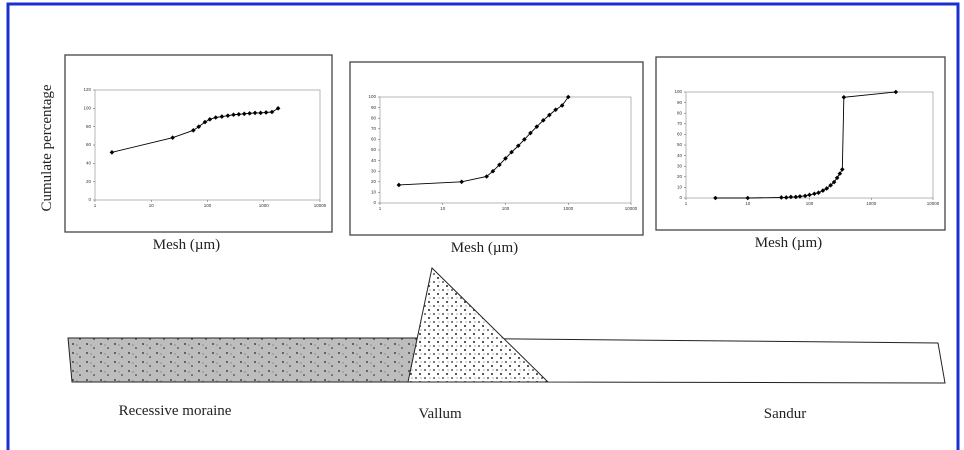  I want to click on moraine-label: Recessive moraine, so click(175, 411).